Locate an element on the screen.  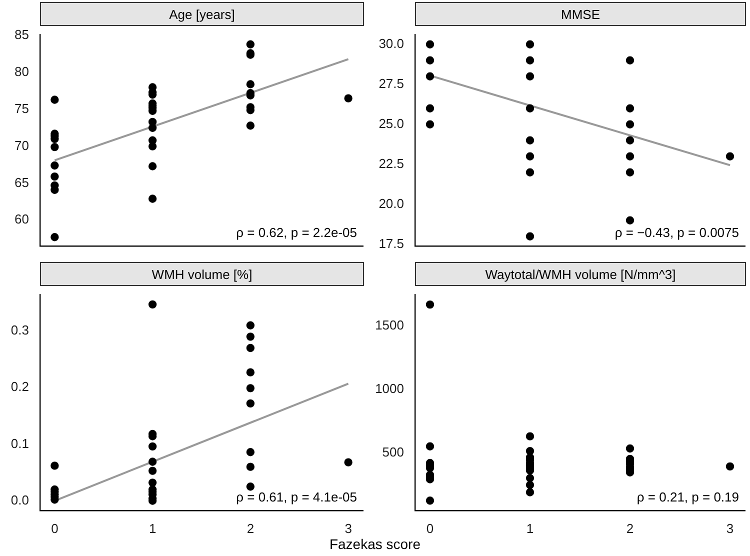
y-tick-label: 22.5 is located at coordinates (391, 163).